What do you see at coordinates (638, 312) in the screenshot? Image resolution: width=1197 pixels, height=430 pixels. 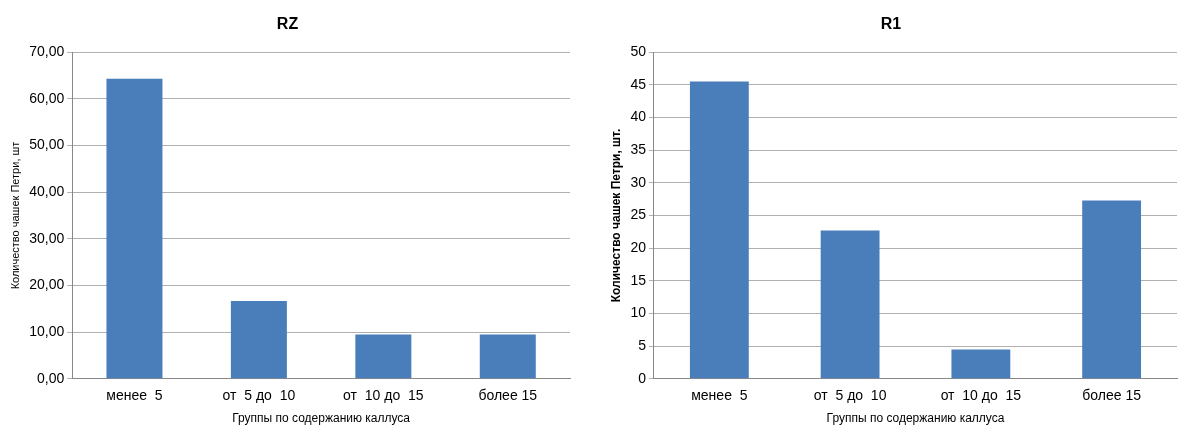 I see `y-tick-label: 10` at bounding box center [638, 312].